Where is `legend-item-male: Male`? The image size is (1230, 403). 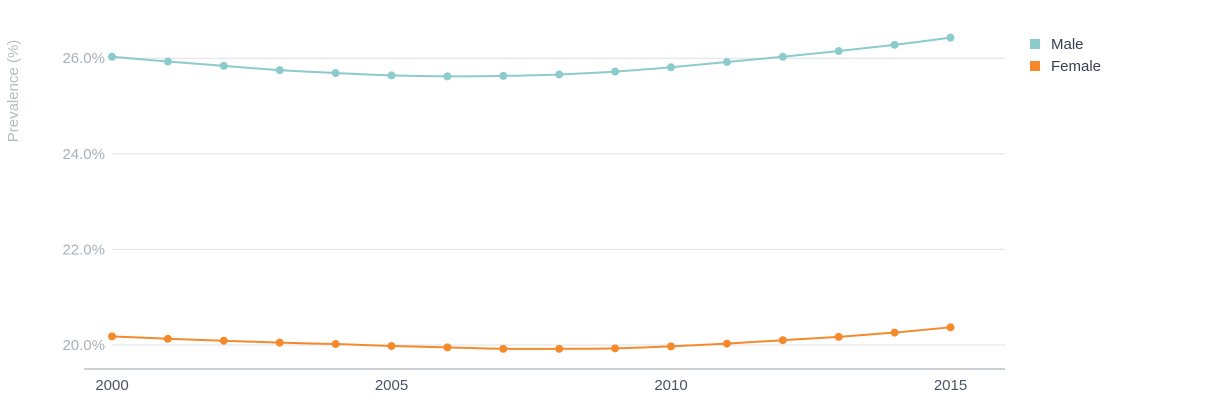 legend-item-male: Male is located at coordinates (1065, 44).